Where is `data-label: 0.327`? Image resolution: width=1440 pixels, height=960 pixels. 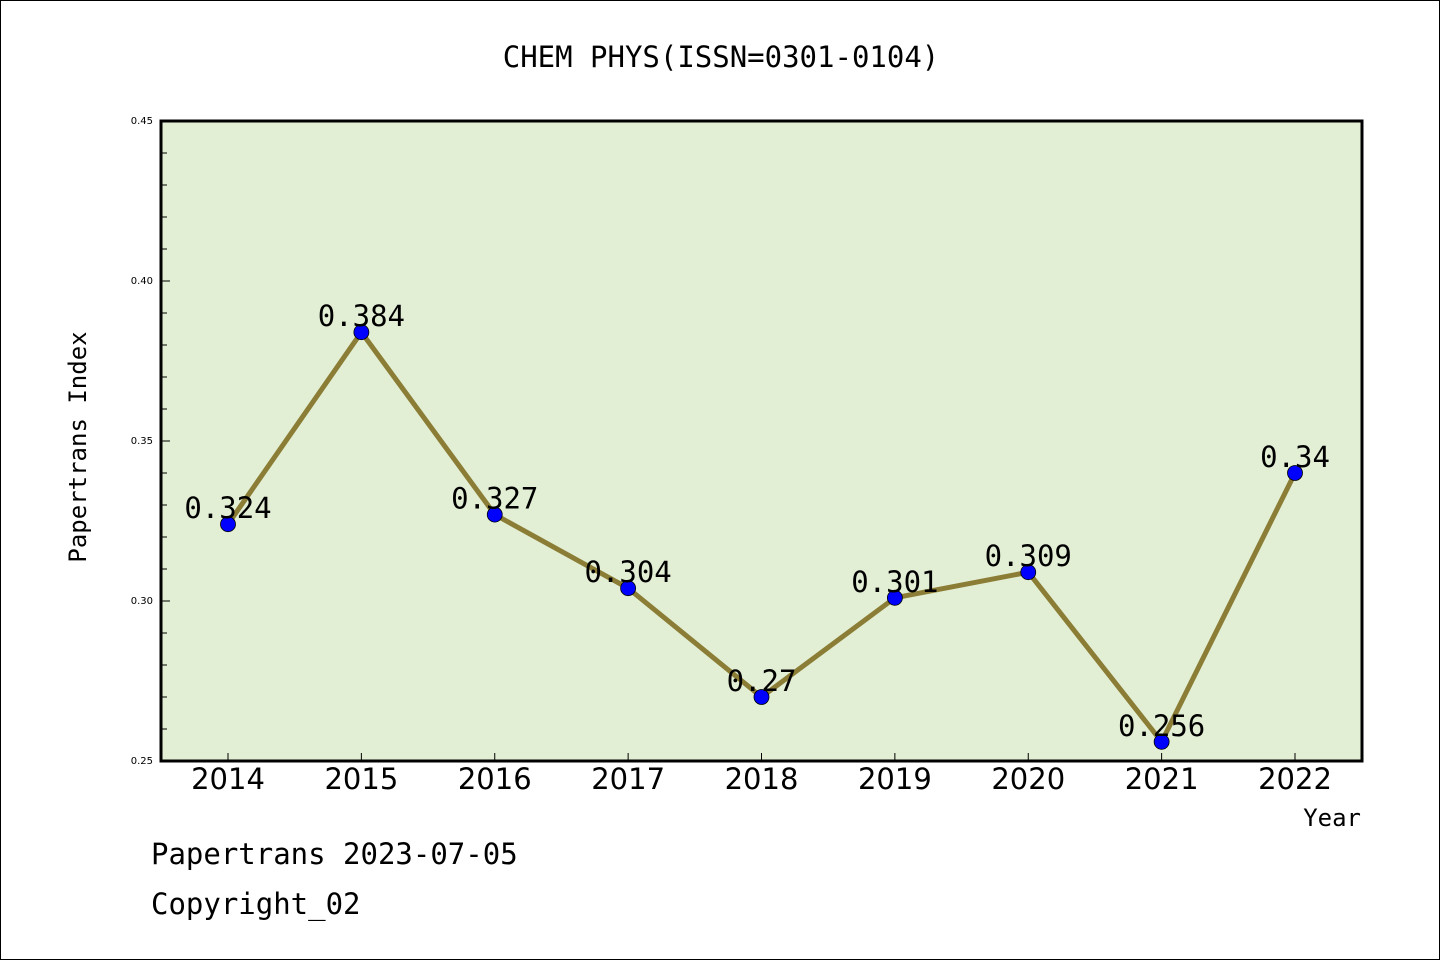 data-label: 0.327 is located at coordinates (494, 499).